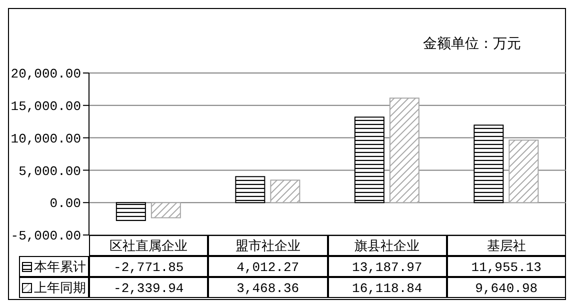  I want to click on text: 金额单位：万元, so click(472, 44).